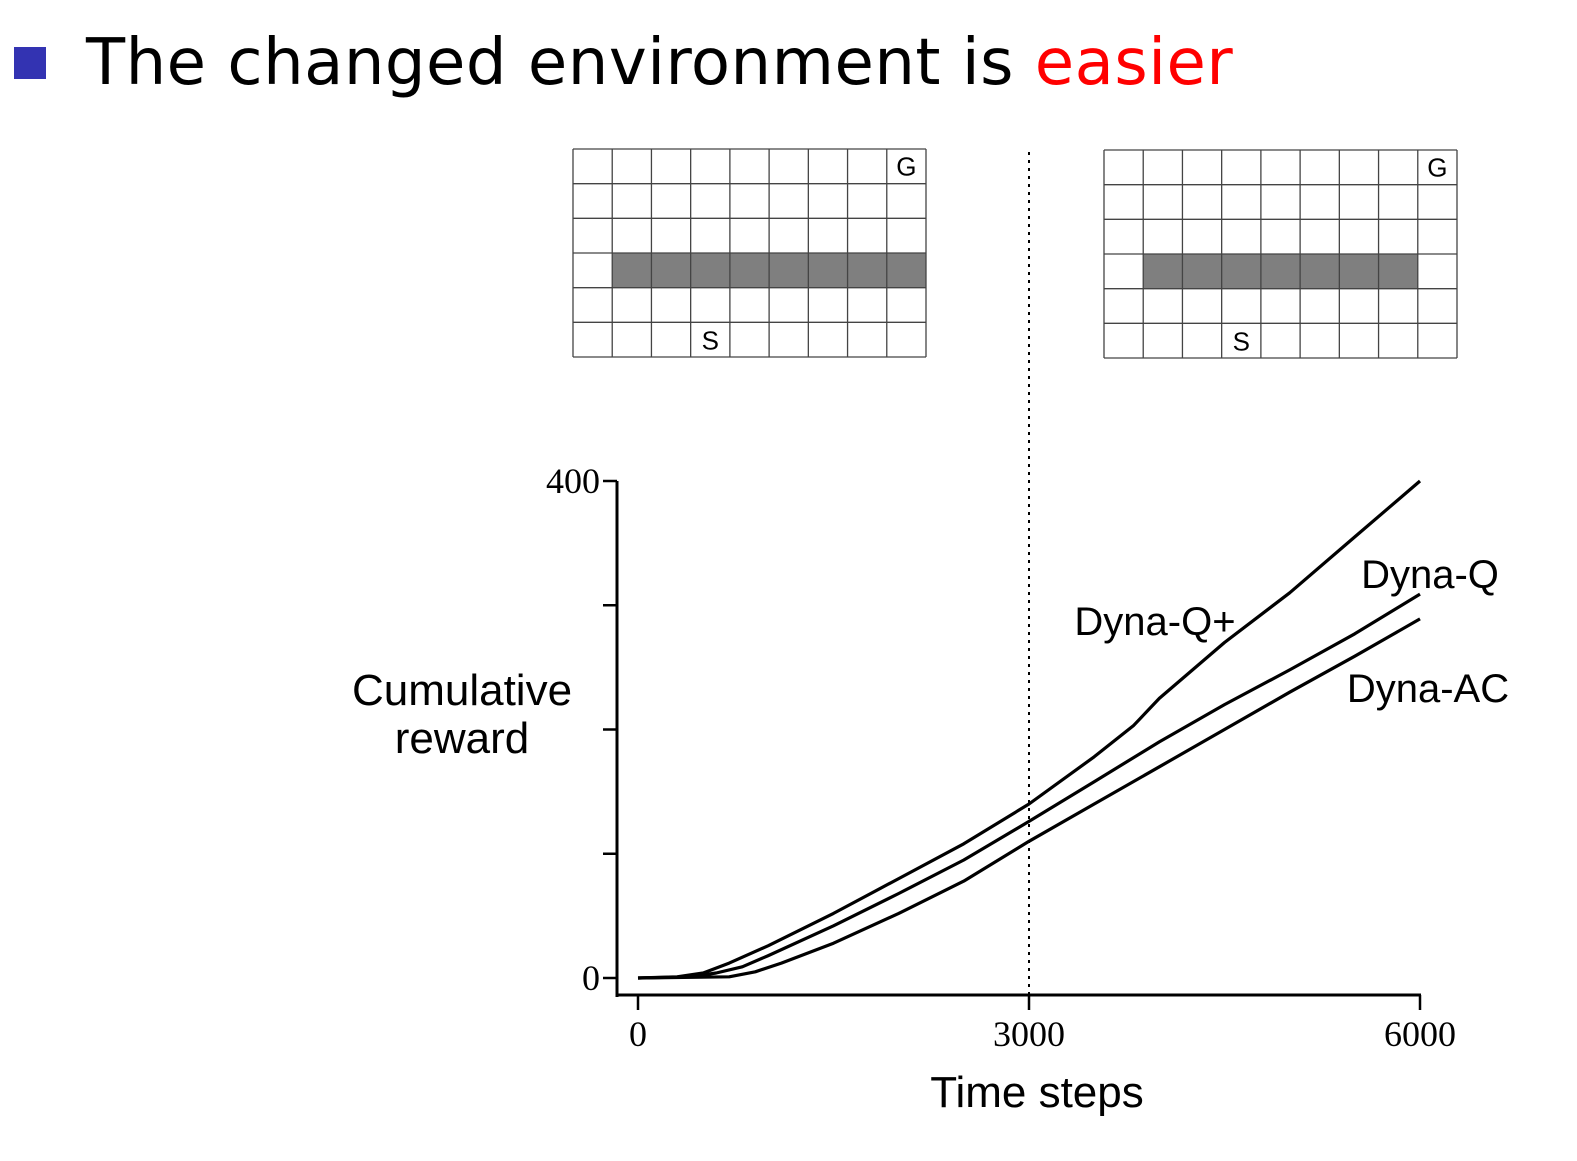  What do you see at coordinates (1154, 622) in the screenshot?
I see `series-label: Dyna-Q+` at bounding box center [1154, 622].